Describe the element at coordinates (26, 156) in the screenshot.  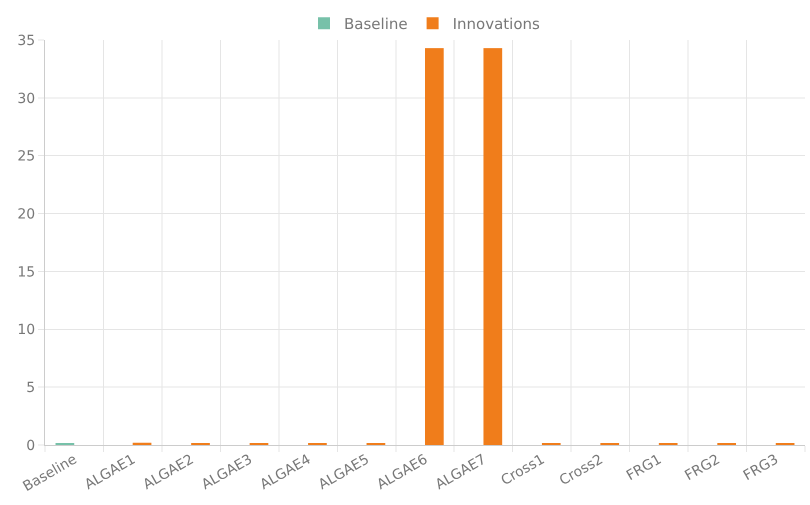
I see `y-tick-label: 25` at that location.